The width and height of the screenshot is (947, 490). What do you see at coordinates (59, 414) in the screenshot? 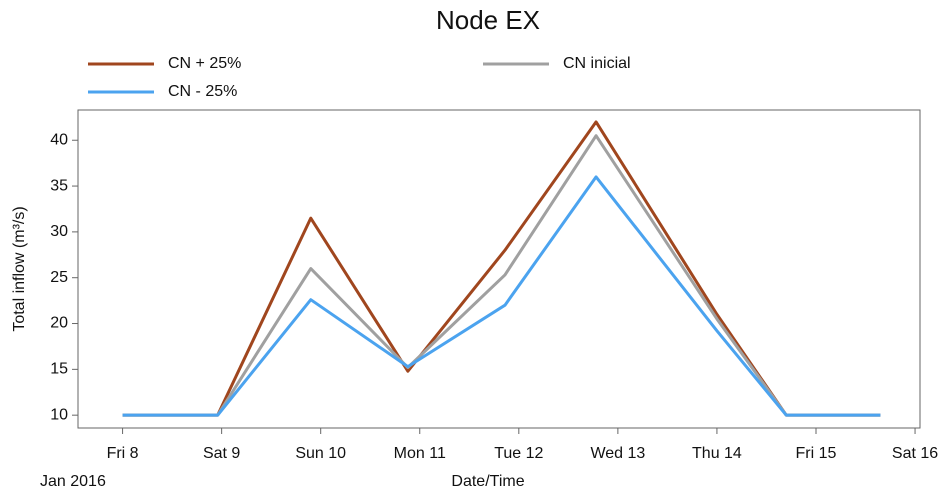
I see `y-tick-label: 10` at bounding box center [59, 414].